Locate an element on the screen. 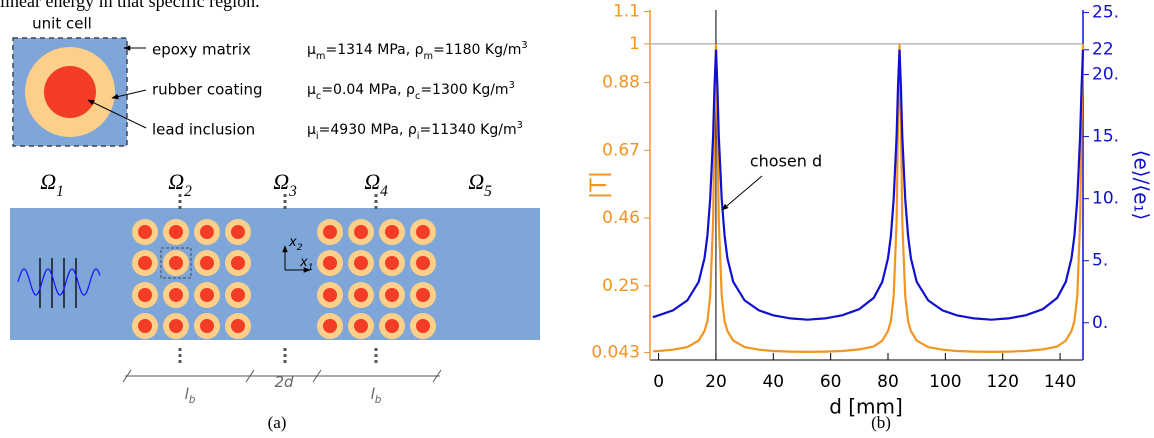 The height and width of the screenshot is (438, 1154). x-tick-label: 20 is located at coordinates (716, 382).